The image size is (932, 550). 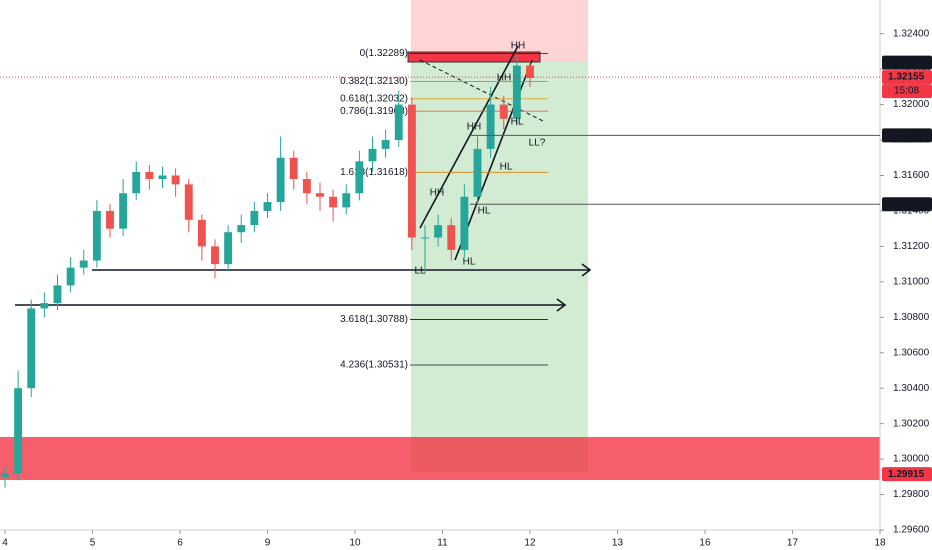 What do you see at coordinates (374, 365) in the screenshot?
I see `fib-label: 4.236(1.30531)` at bounding box center [374, 365].